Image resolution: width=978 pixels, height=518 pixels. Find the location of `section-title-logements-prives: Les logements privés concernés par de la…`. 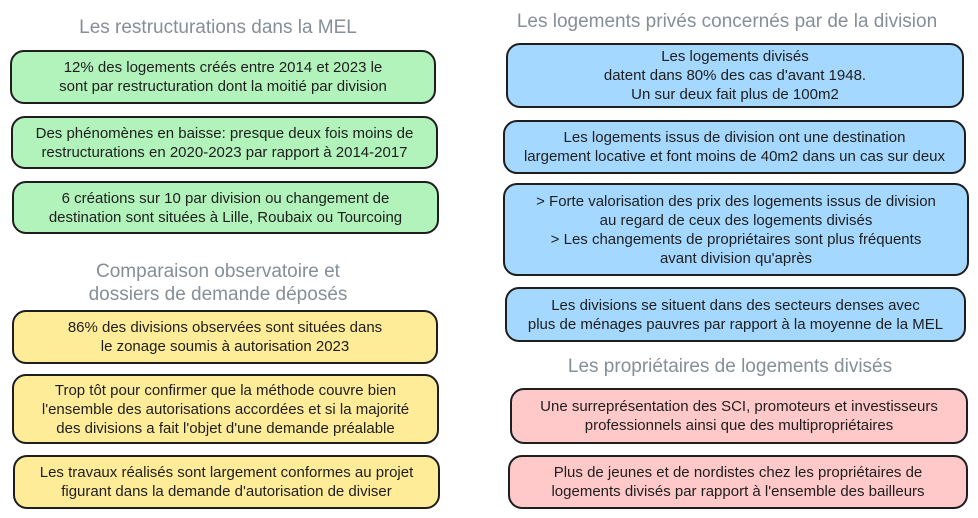

section-title-logements-prives: Les logements privés concernés par de la… is located at coordinates (727, 21).